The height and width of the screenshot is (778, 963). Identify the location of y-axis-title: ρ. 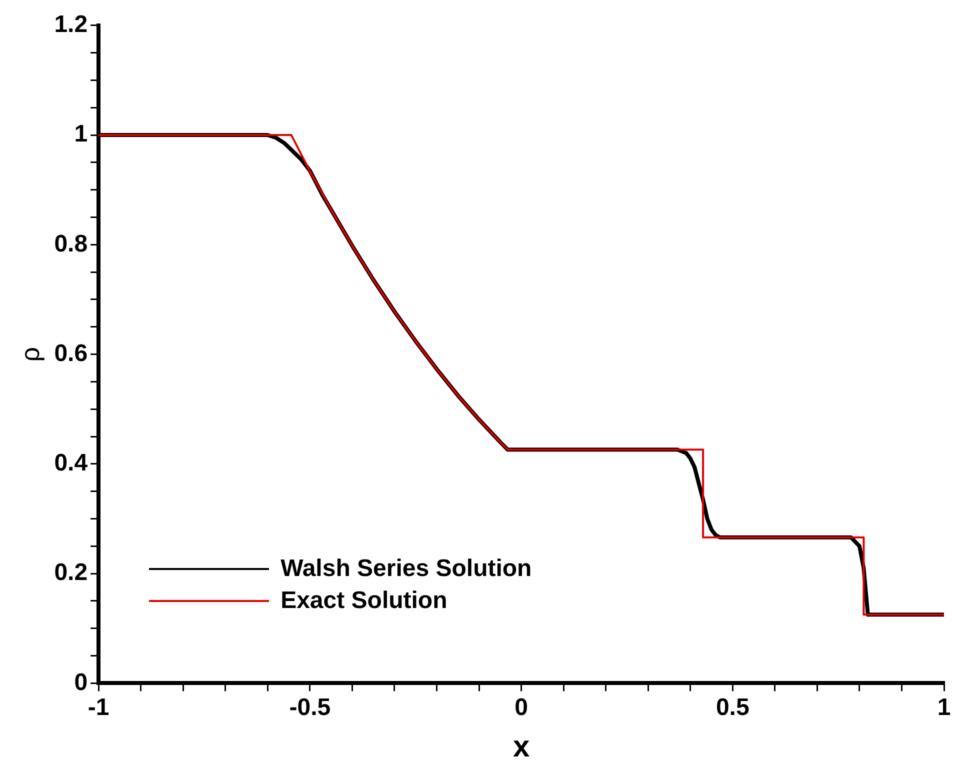
(29, 354).